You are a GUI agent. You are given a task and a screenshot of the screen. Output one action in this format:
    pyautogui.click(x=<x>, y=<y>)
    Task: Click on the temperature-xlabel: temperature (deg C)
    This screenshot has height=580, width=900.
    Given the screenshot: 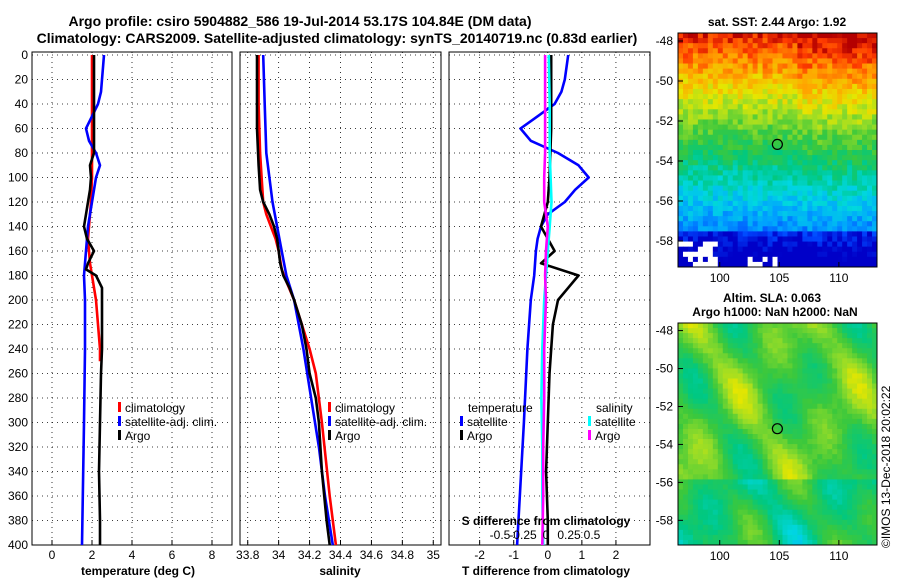 What is the action you would take?
    pyautogui.click(x=138, y=571)
    